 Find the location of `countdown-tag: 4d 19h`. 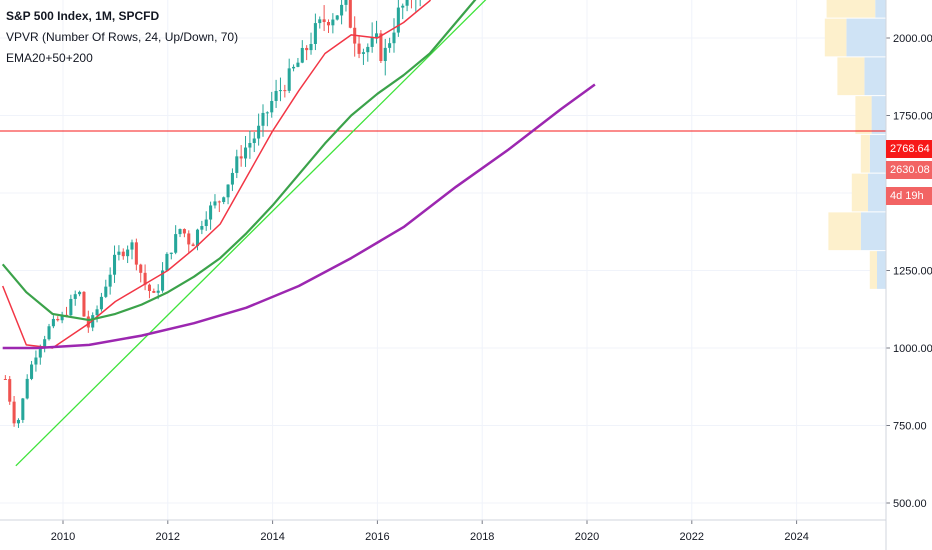

countdown-tag: 4d 19h is located at coordinates (909, 196).